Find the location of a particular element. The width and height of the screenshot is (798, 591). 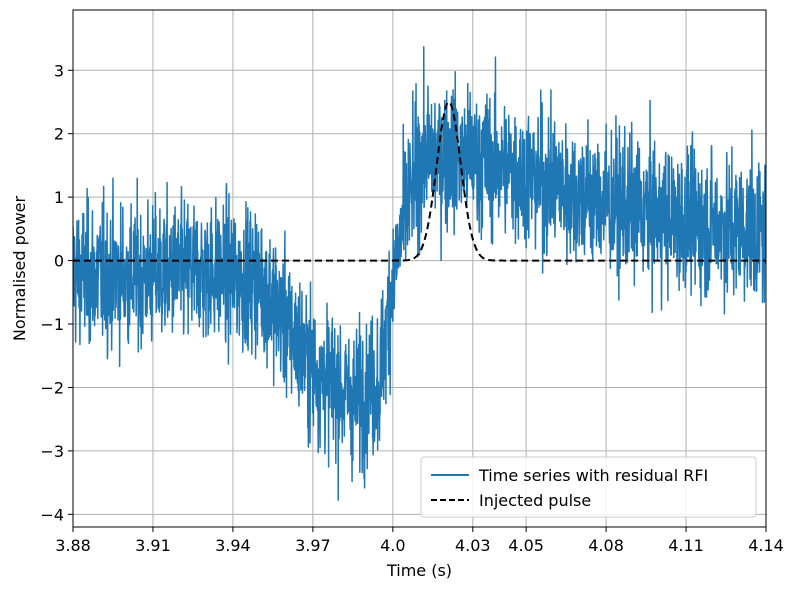

y-tick-label-6: 2 is located at coordinates (59, 134).